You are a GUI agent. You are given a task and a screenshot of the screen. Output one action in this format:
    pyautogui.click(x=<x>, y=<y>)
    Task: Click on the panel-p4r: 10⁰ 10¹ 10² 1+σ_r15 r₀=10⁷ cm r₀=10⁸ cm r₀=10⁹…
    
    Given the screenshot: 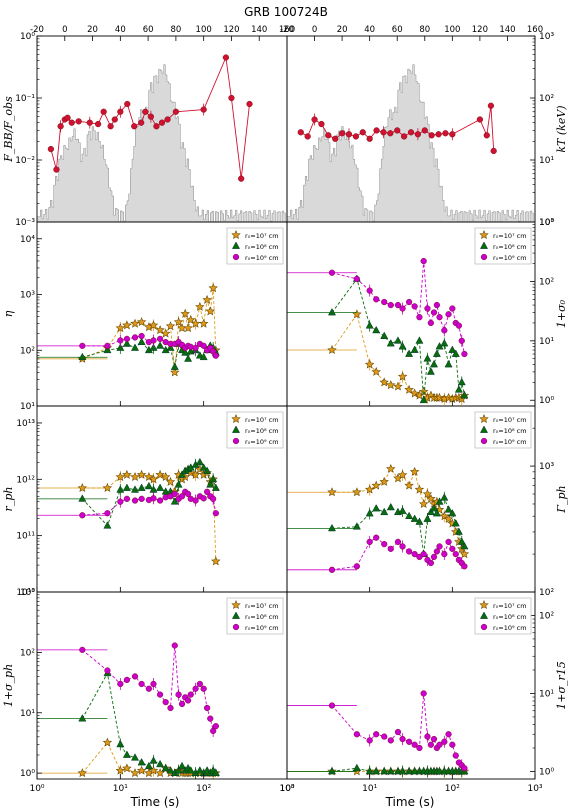 What is the action you would take?
    pyautogui.click(x=423, y=692)
    